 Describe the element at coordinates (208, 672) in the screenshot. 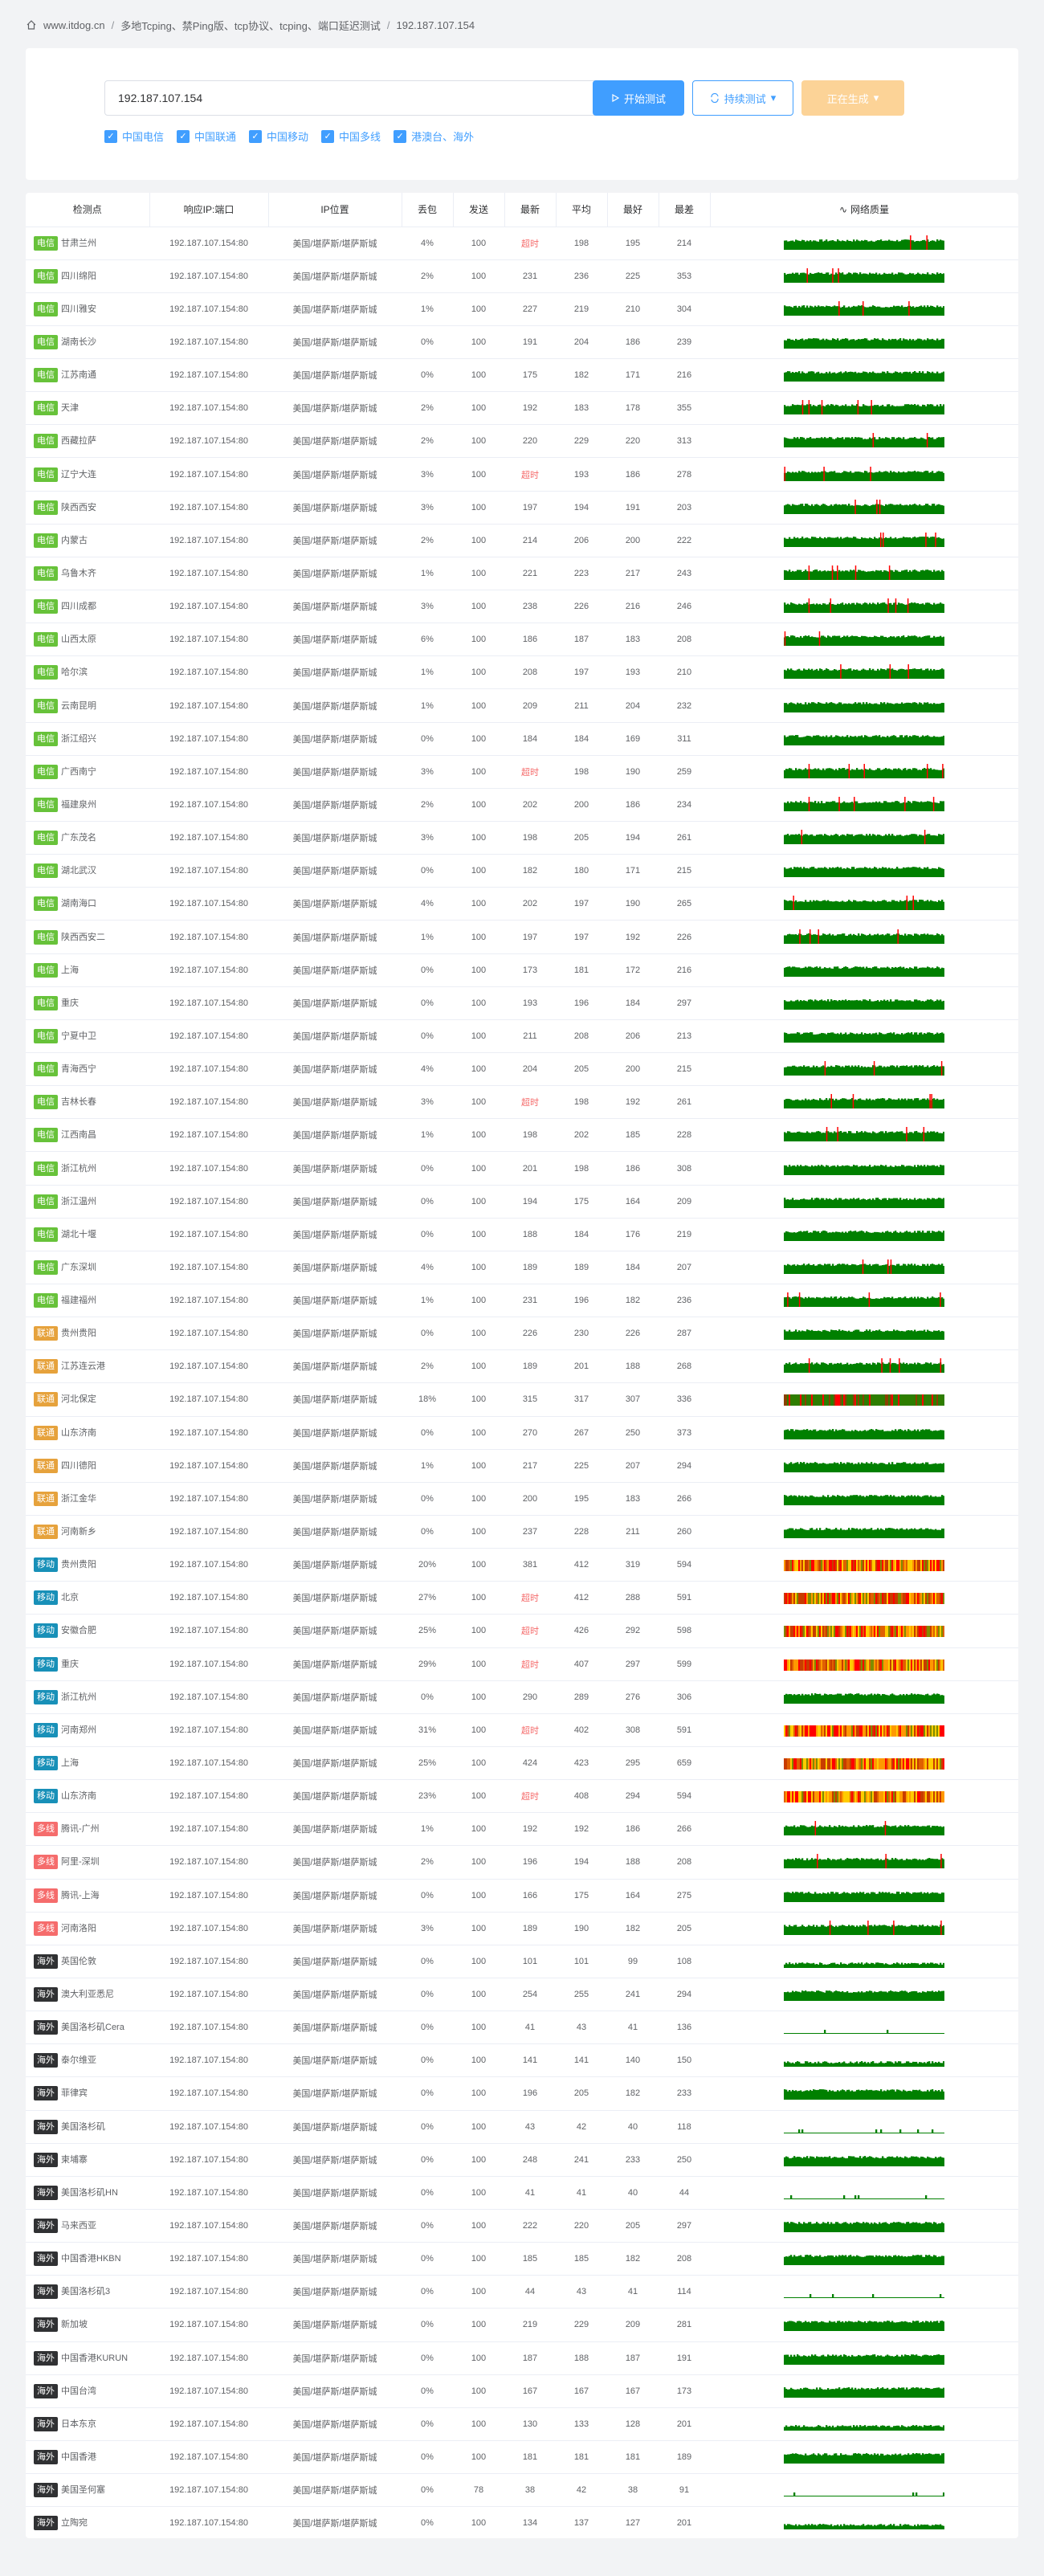

I see `cell-ip: 192.187.107.154:80` at that location.